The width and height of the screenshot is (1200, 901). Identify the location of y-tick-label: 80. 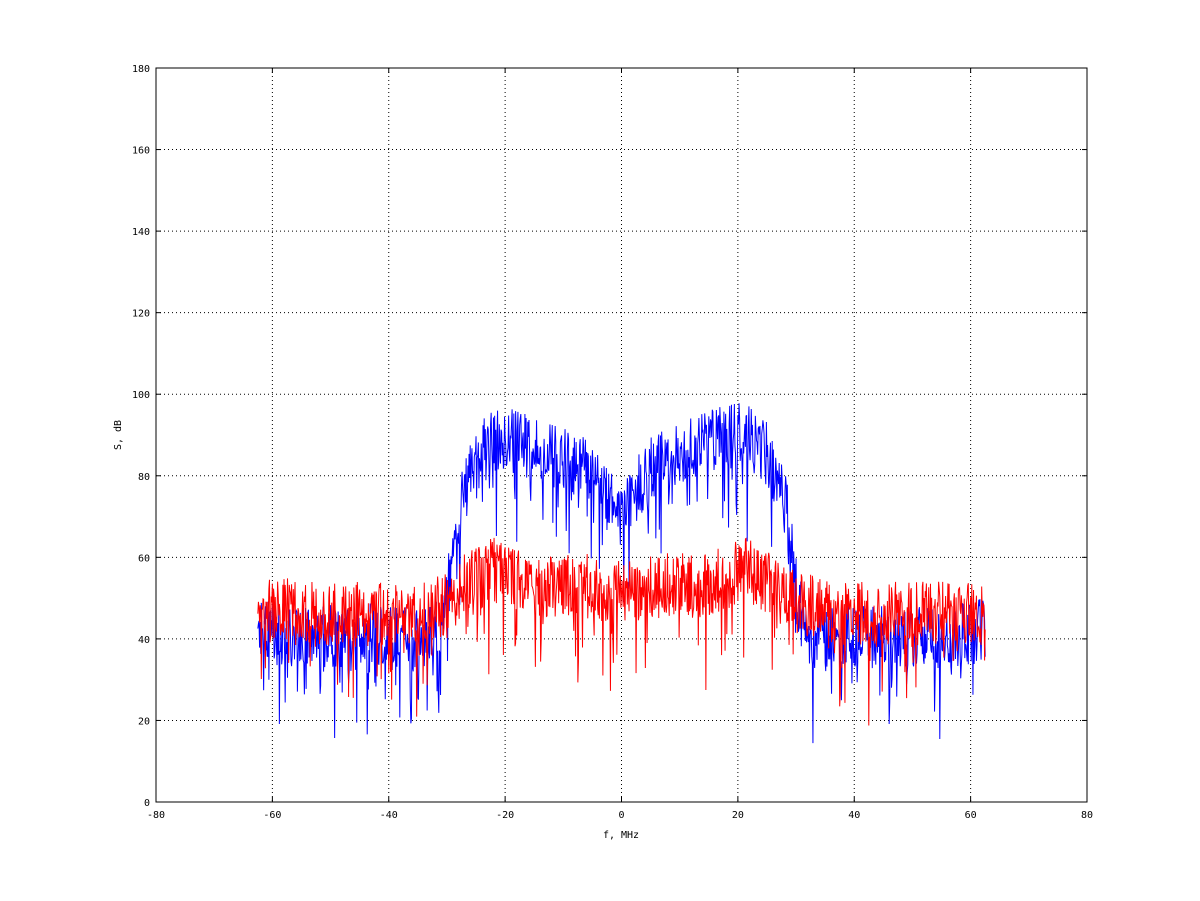
(144, 477).